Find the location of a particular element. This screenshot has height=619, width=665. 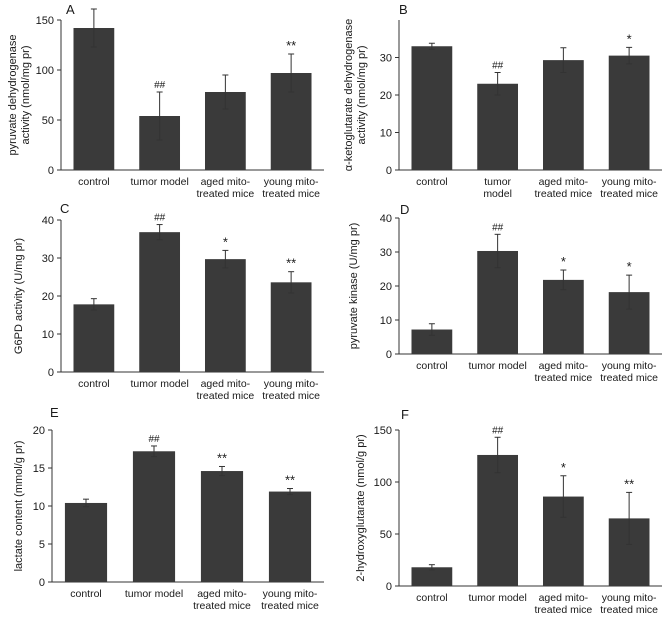

panel-f-category-label: young mito-treated mice is located at coordinates (629, 604).